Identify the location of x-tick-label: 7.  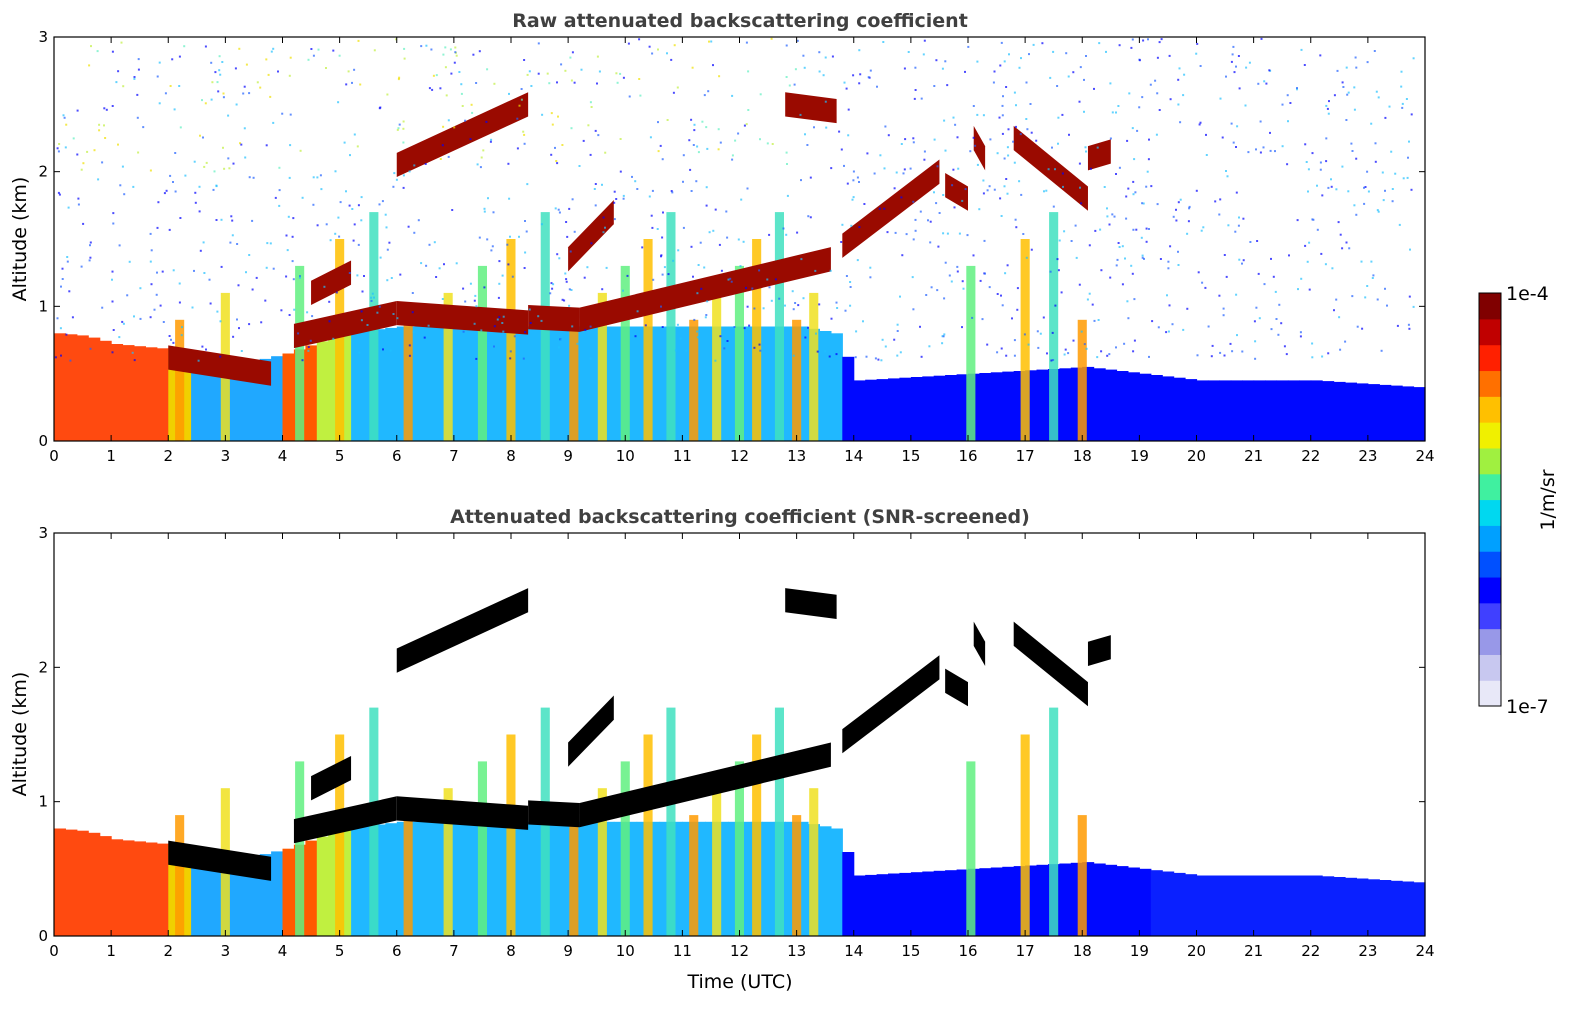
(454, 951).